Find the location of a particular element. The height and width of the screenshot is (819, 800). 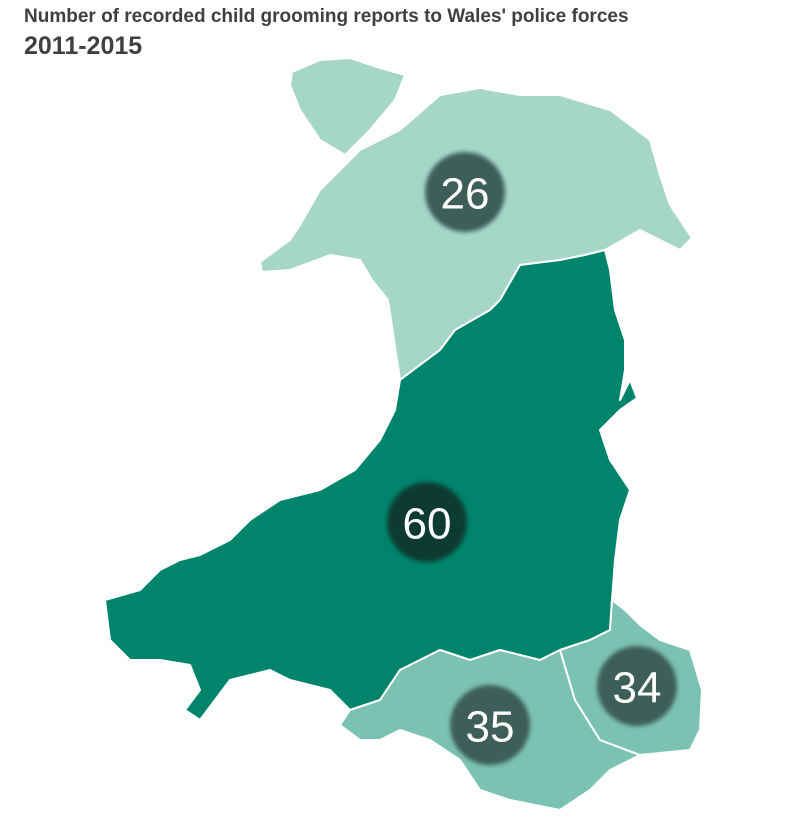

value-label-dyfed-powys: 60 is located at coordinates (427, 524).